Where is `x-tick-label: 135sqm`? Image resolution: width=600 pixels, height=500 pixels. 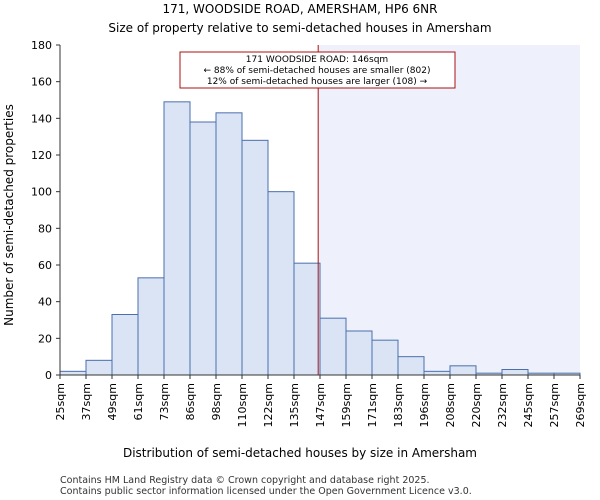 x-tick-label: 135sqm is located at coordinates (294, 405).